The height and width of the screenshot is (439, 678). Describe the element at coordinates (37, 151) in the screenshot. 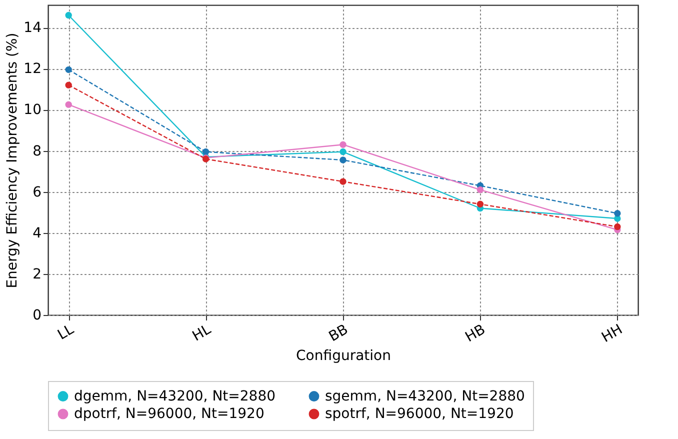

I see `y-tick-label: 8` at that location.